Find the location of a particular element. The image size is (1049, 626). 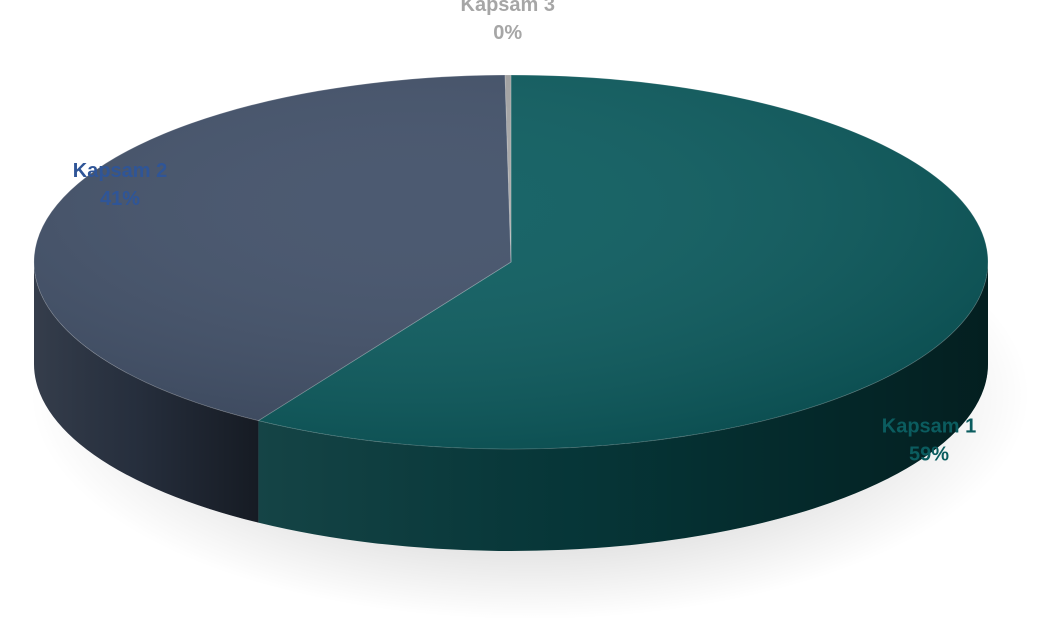

slice-label-name: Kapsam 3 is located at coordinates (508, 8).